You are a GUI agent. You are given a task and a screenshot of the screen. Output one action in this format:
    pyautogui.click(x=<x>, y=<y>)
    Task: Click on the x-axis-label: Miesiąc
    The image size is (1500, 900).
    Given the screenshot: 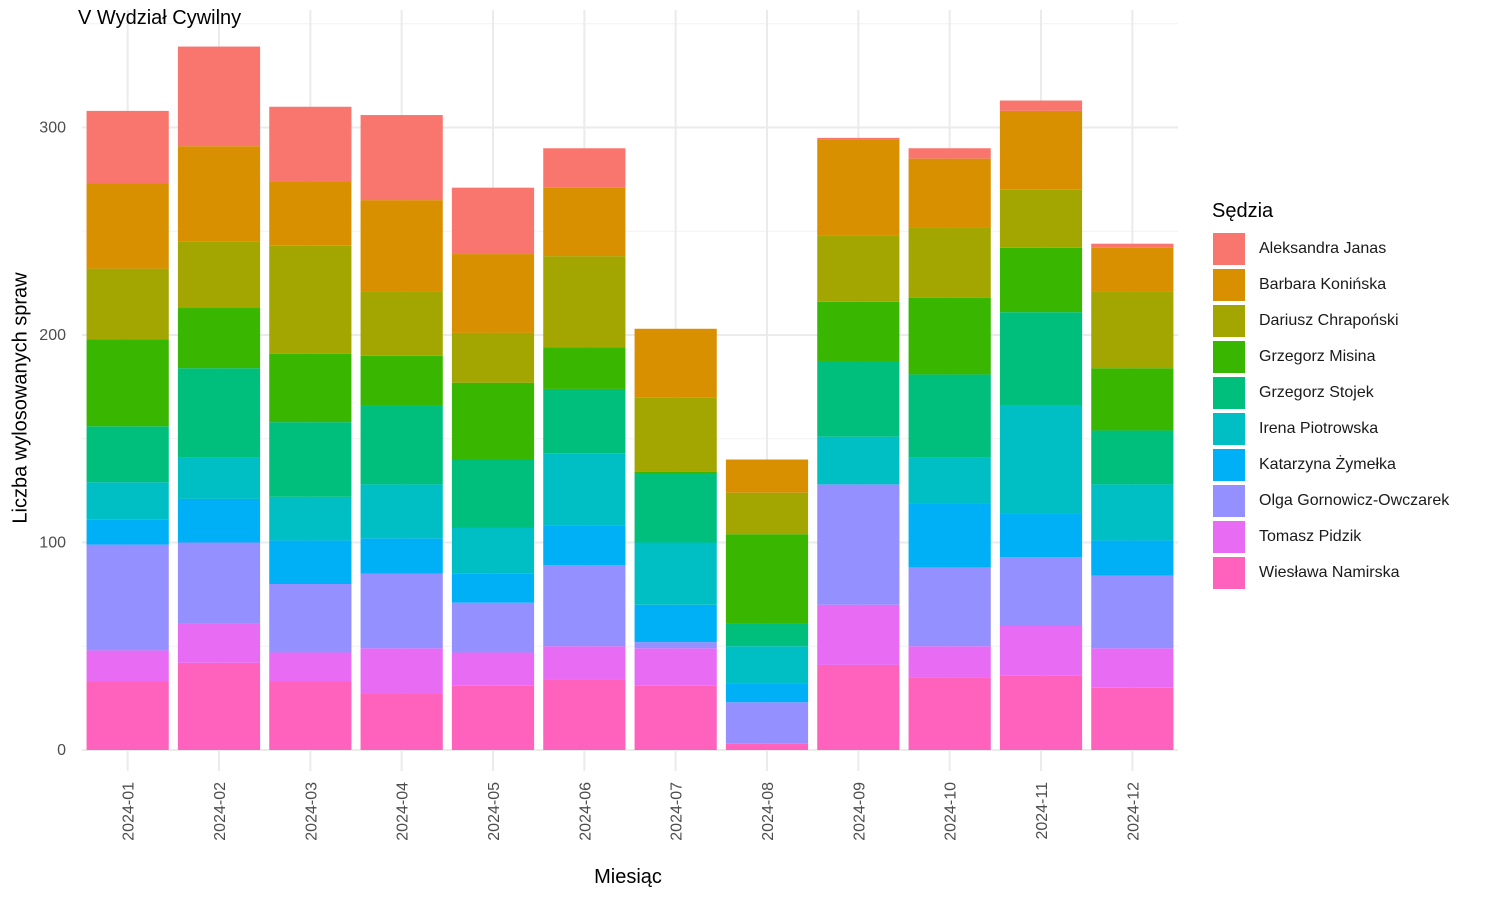 What is the action you would take?
    pyautogui.click(x=628, y=877)
    